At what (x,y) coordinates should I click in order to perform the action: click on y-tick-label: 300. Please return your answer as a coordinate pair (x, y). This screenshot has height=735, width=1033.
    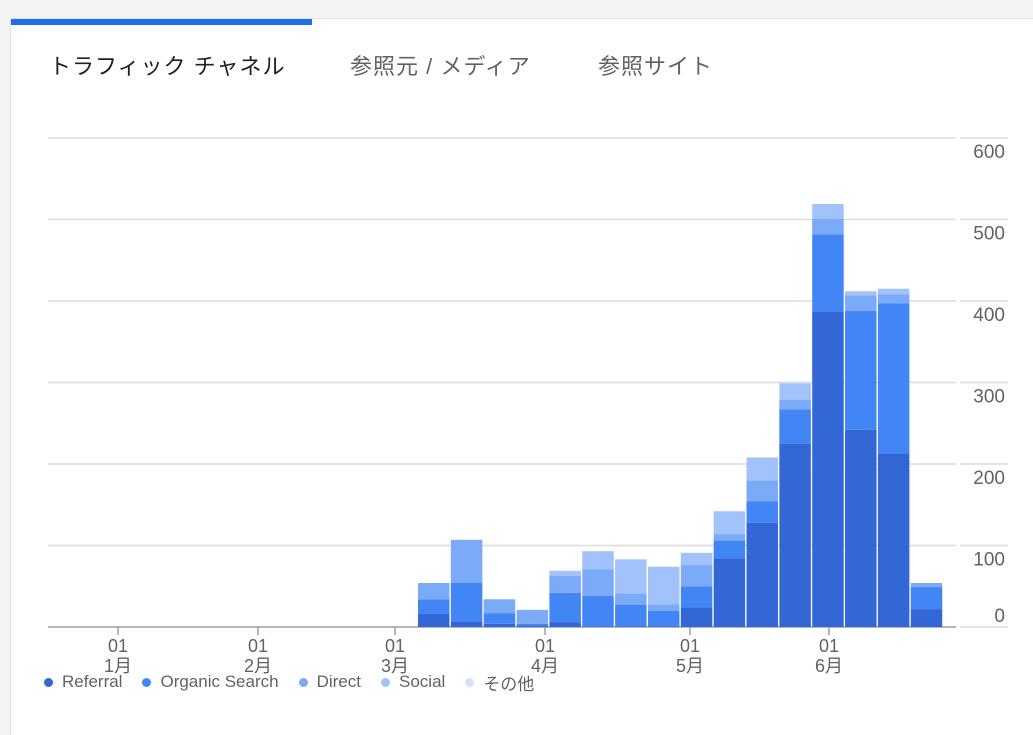
    Looking at the image, I should click on (989, 397).